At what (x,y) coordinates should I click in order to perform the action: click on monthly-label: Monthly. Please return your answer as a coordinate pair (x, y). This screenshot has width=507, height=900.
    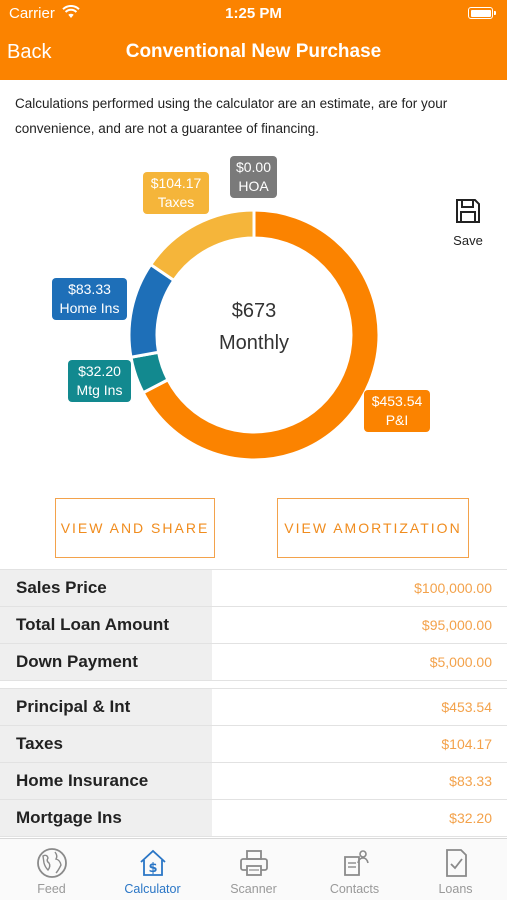
    Looking at the image, I should click on (254, 343).